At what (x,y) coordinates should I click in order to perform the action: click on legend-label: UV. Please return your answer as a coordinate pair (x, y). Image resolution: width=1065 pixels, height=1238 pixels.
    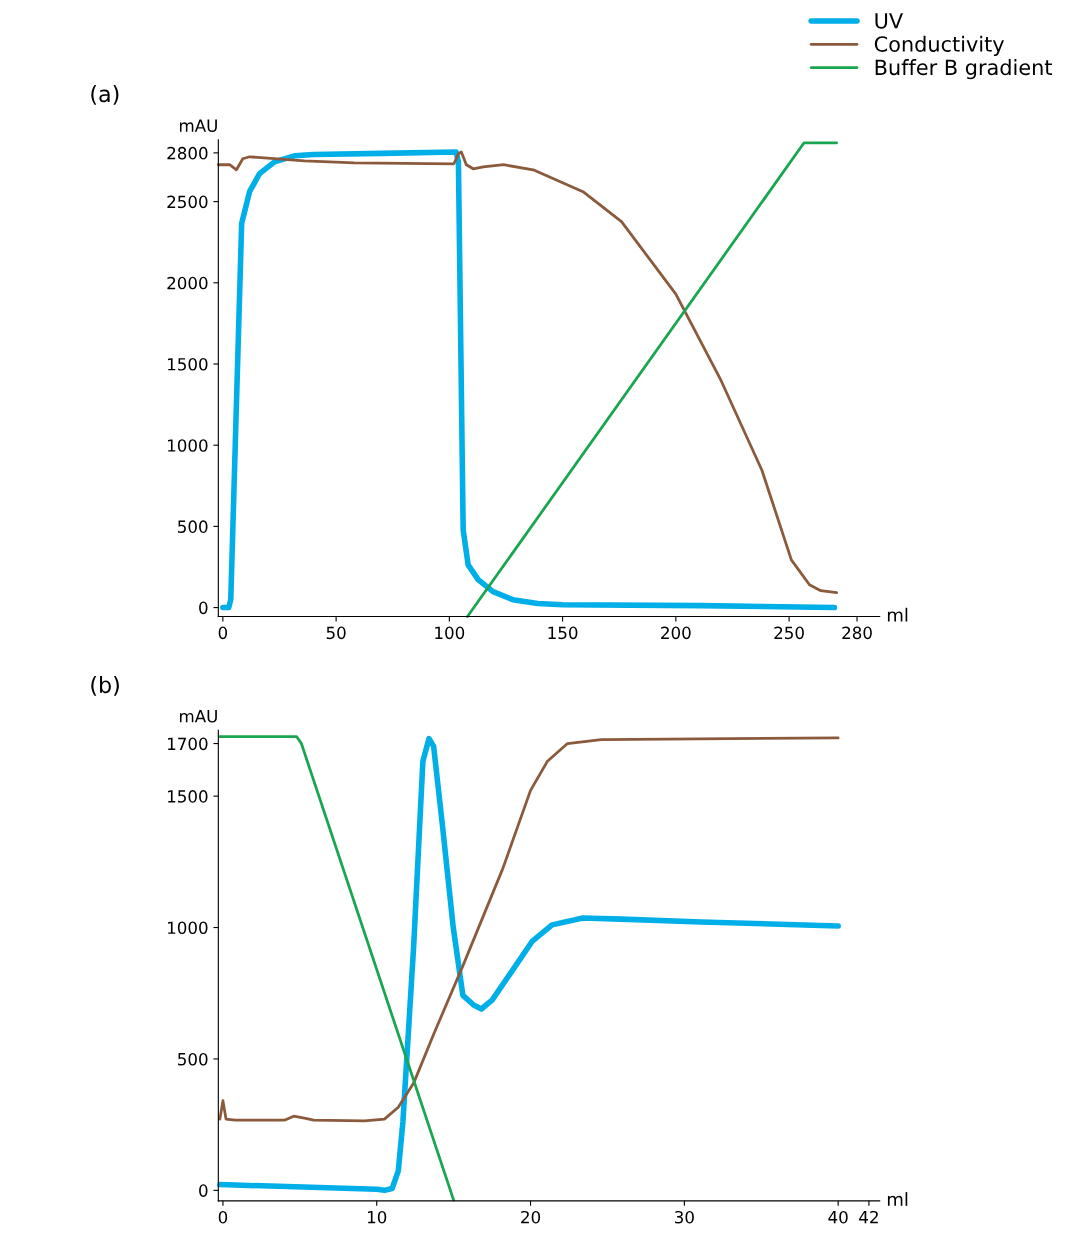
    Looking at the image, I should click on (889, 21).